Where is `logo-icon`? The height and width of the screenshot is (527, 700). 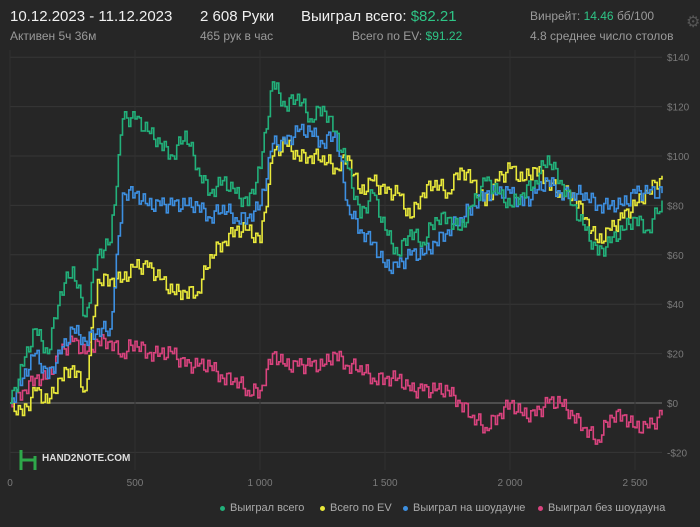 logo-icon is located at coordinates (28, 460).